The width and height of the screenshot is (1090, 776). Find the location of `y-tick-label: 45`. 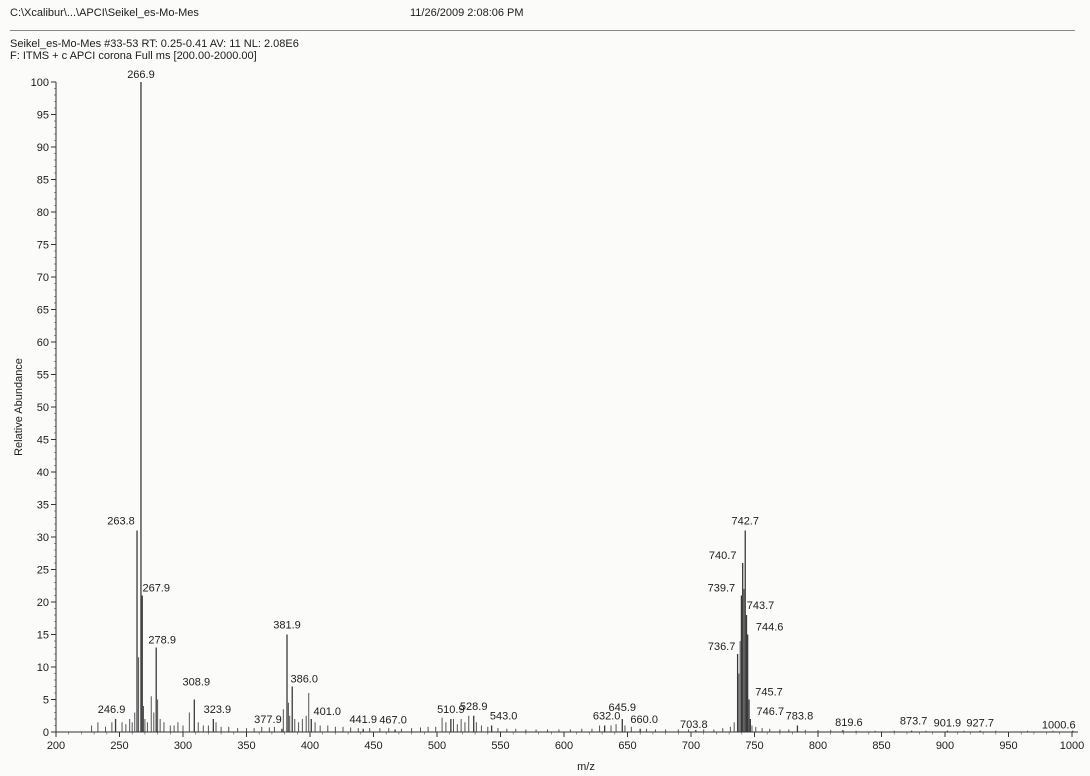

y-tick-label: 45 is located at coordinates (43, 441).